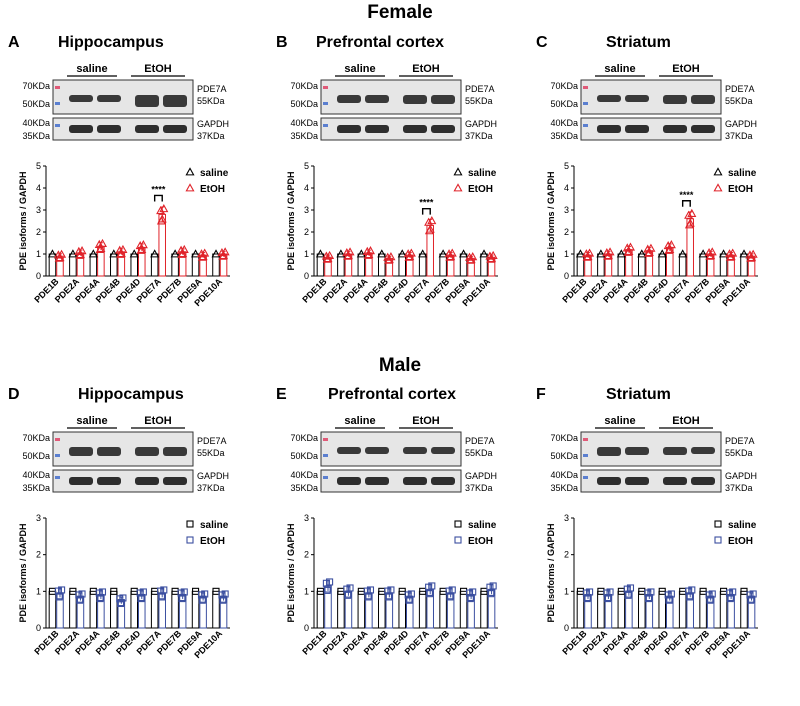 The image size is (800, 706). I want to click on gapdh-blot, so click(391, 481).